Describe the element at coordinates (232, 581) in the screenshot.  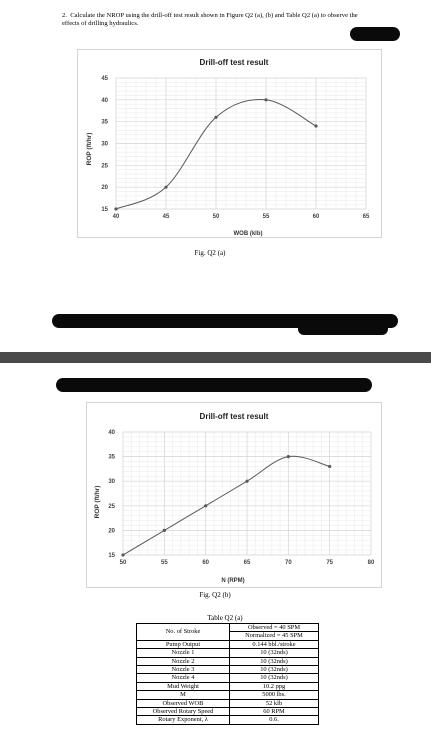
I see `chart-b-xlabel: N (RPM)` at that location.